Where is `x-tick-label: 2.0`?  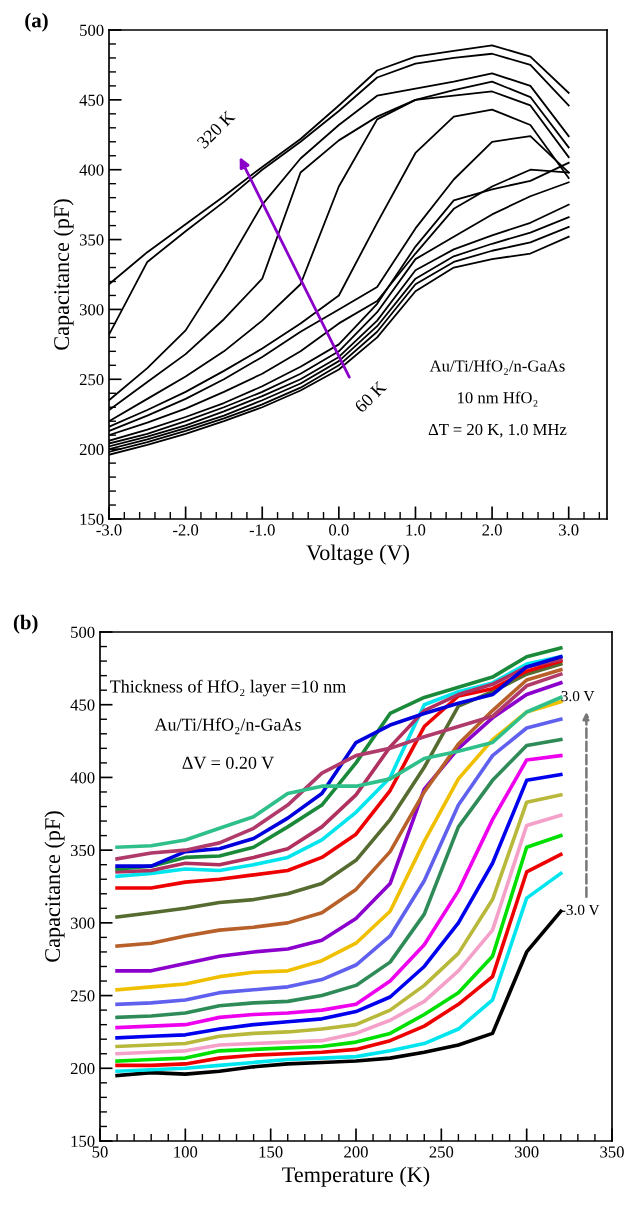 x-tick-label: 2.0 is located at coordinates (492, 530).